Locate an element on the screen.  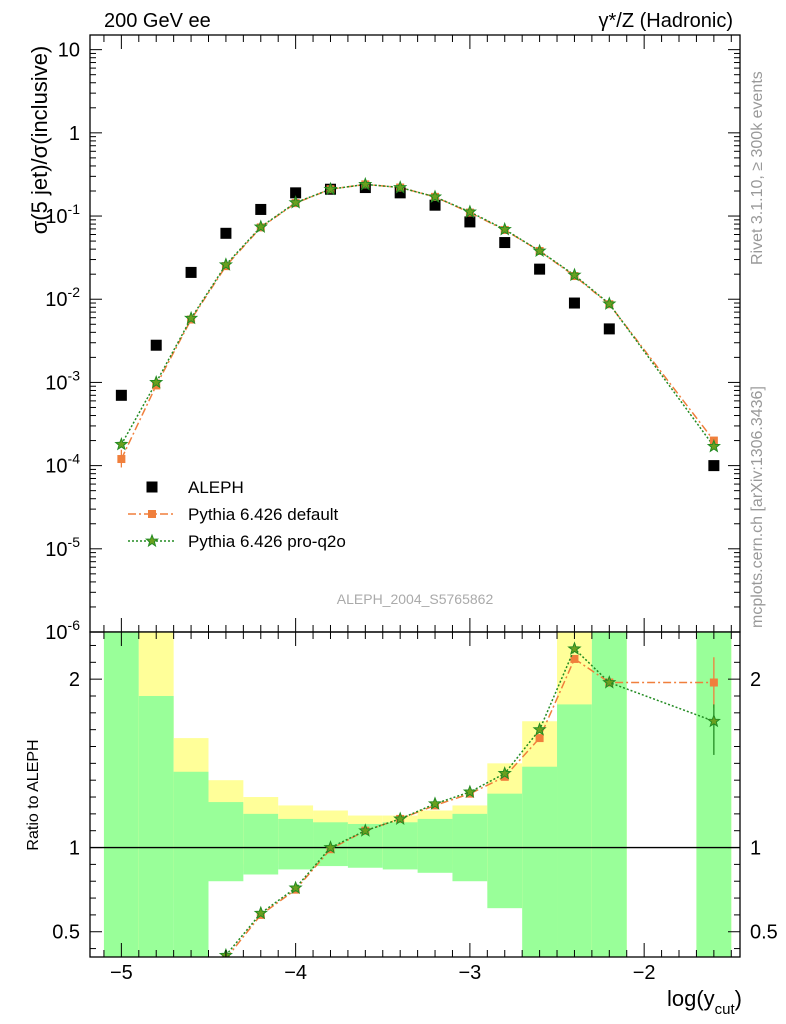
header-left: 200 GeV ee is located at coordinates (157, 21).